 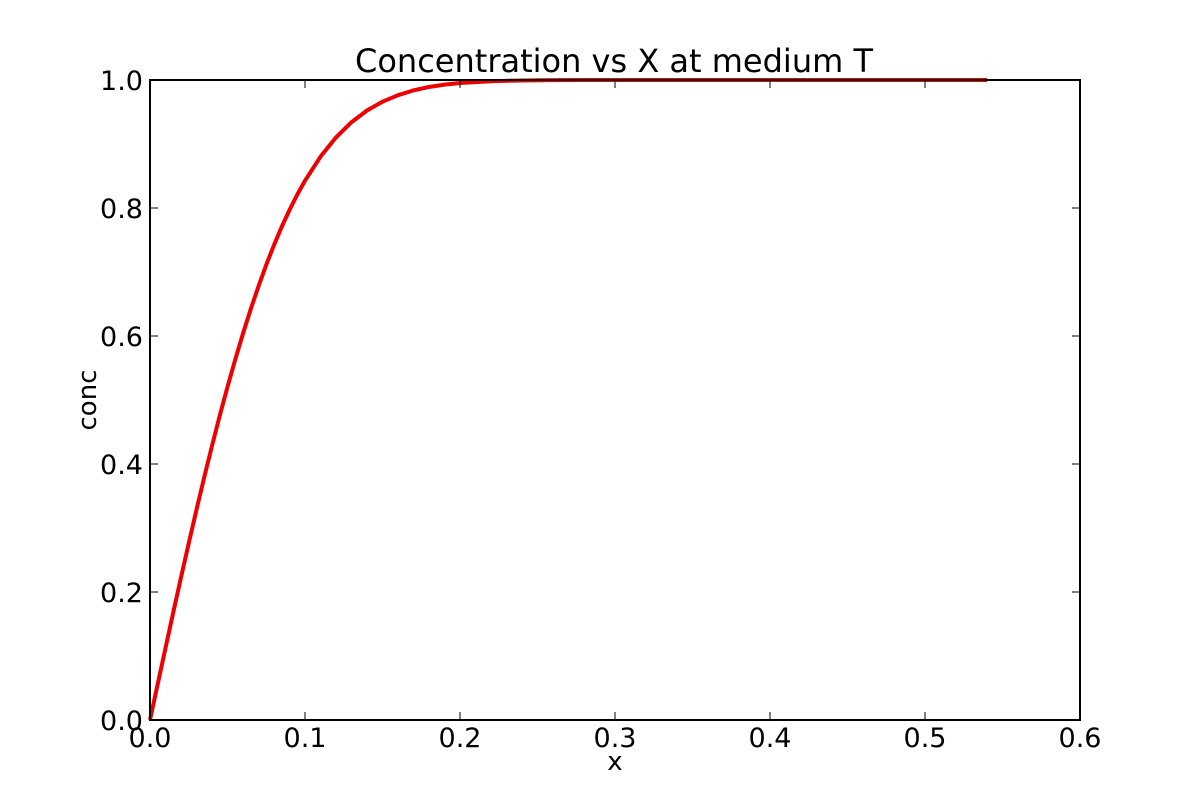 What do you see at coordinates (770, 738) in the screenshot?
I see `x-tick-label-4: 0.4` at bounding box center [770, 738].